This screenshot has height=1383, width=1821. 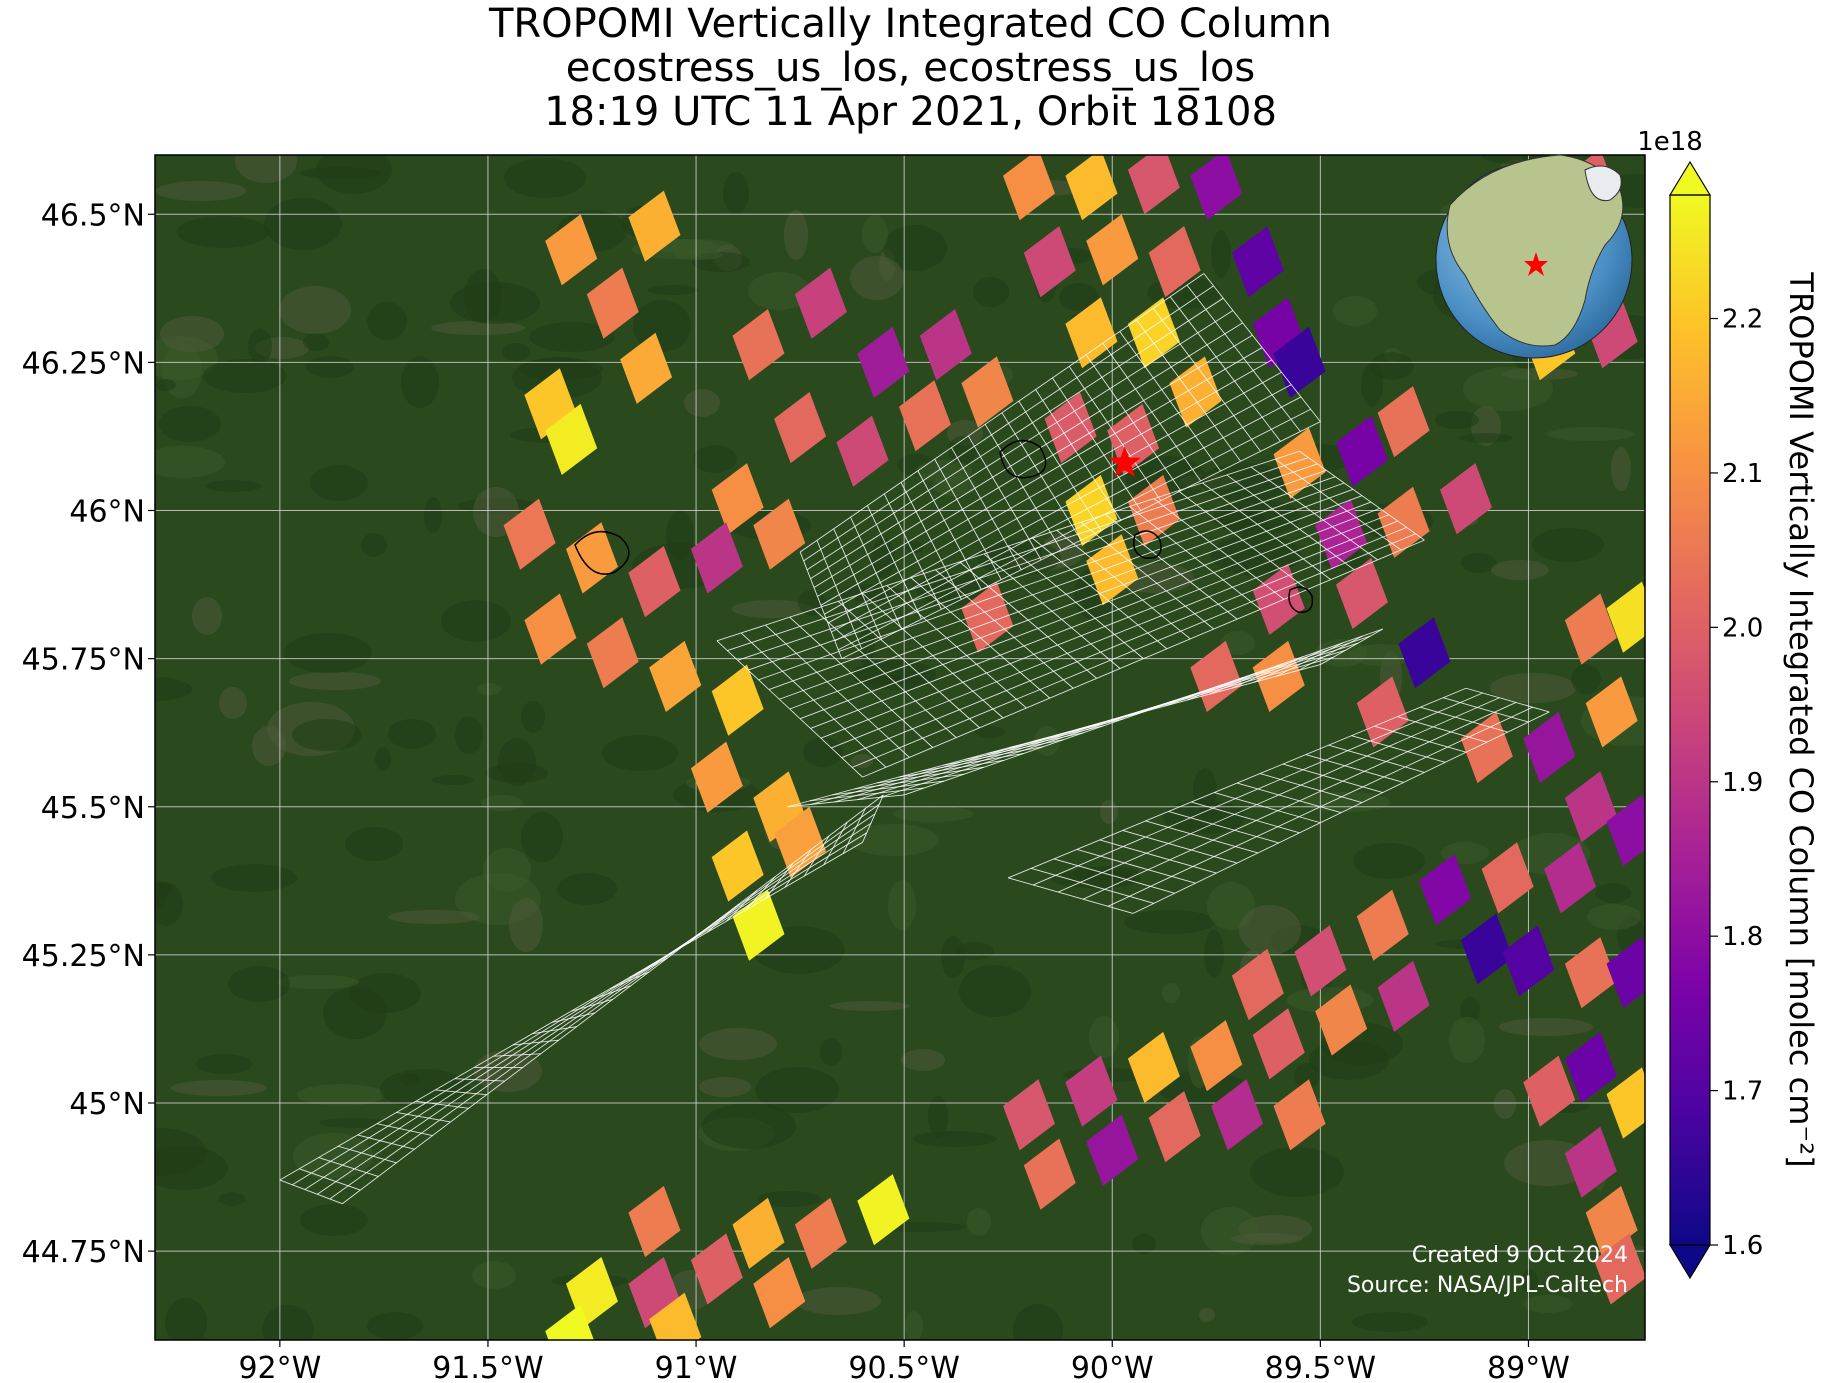 What do you see at coordinates (1690, 178) in the screenshot?
I see `colorbar-max-extend` at bounding box center [1690, 178].